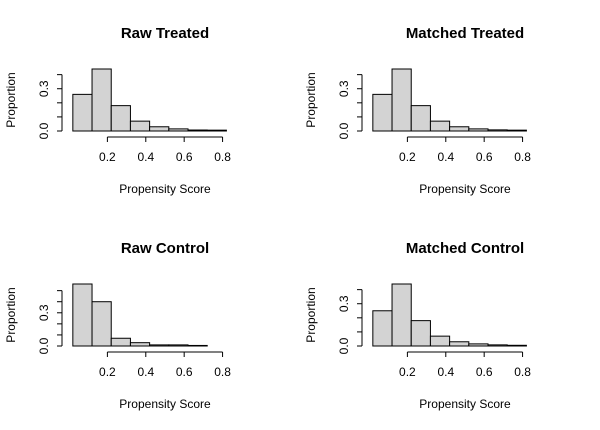  What do you see at coordinates (465, 248) in the screenshot?
I see `chart-title: Matched Control` at bounding box center [465, 248].